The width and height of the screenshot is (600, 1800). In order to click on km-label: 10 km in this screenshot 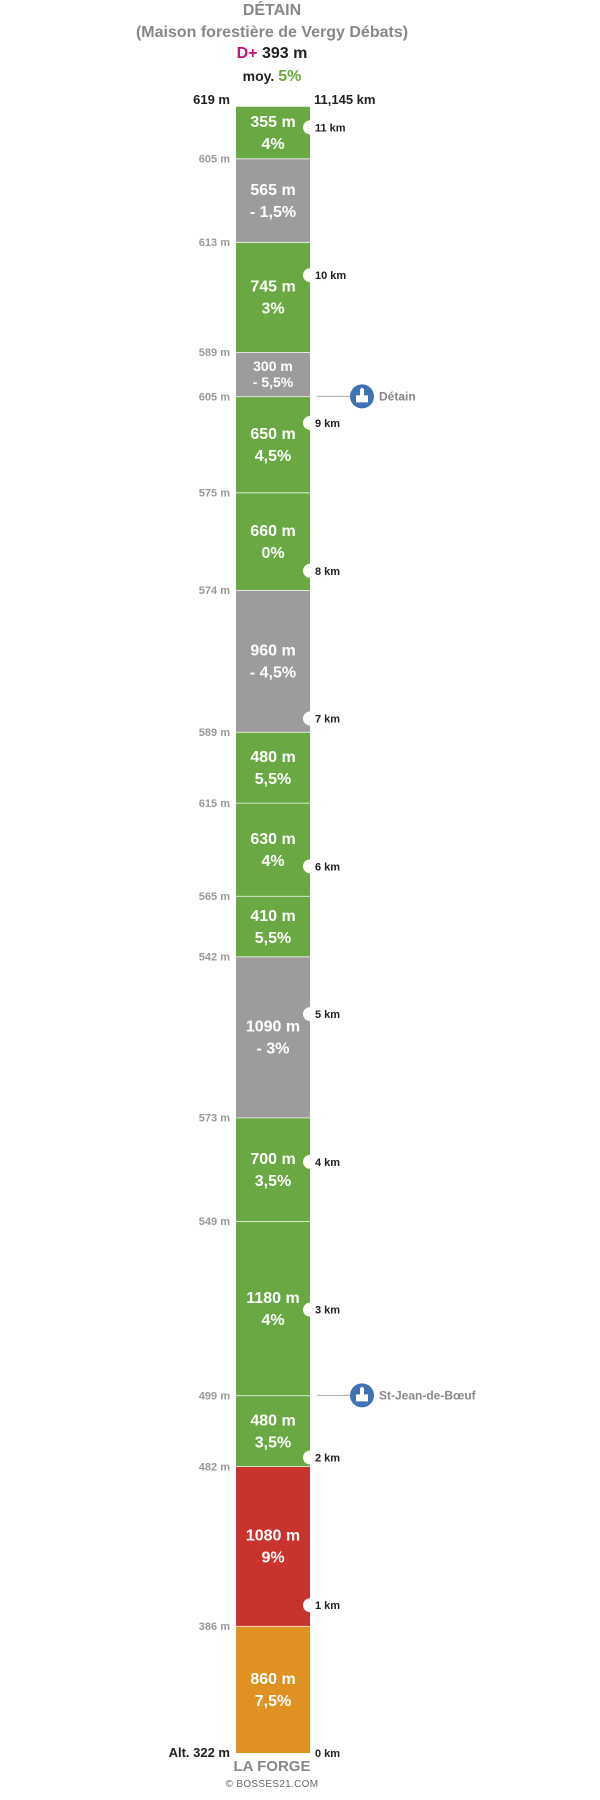, I will do `click(330, 276)`.